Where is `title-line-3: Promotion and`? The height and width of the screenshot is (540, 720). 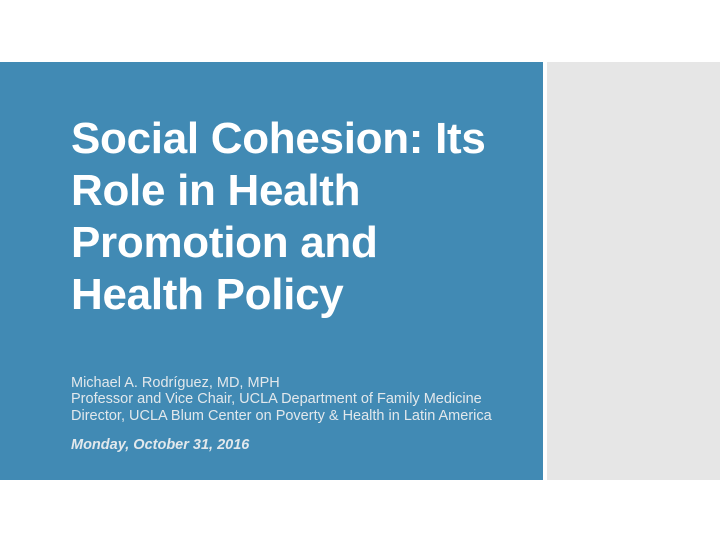 title-line-3: Promotion and is located at coordinates (224, 242).